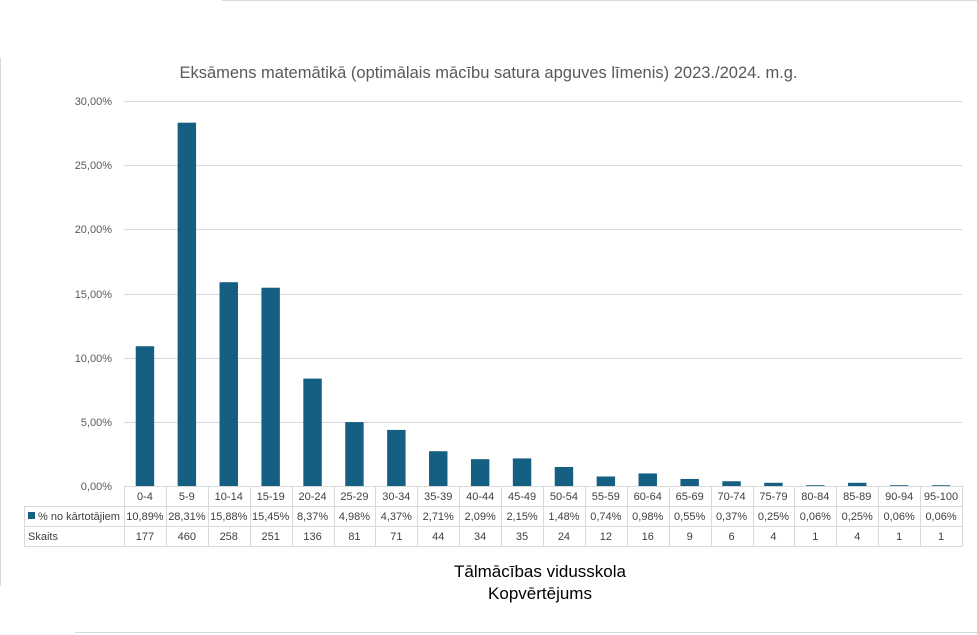 The width and height of the screenshot is (977, 635). I want to click on top-border-line, so click(599, 0).